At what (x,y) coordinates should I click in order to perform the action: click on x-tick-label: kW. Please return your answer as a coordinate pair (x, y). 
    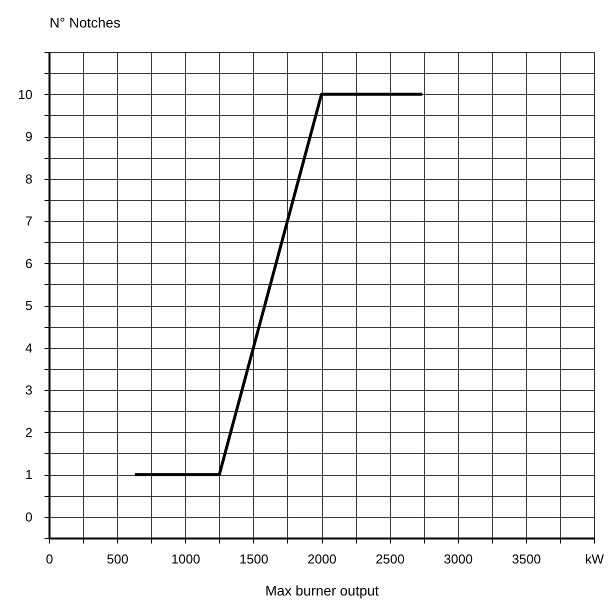
    Looking at the image, I should click on (595, 559).